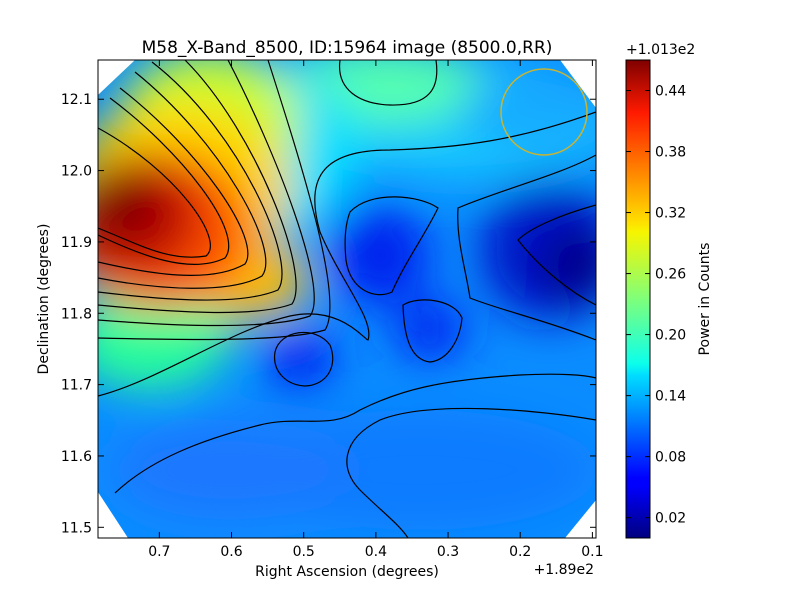 Image resolution: width=800 pixels, height=600 pixels. I want to click on colorbar-tick-label: 0.08, so click(670, 458).